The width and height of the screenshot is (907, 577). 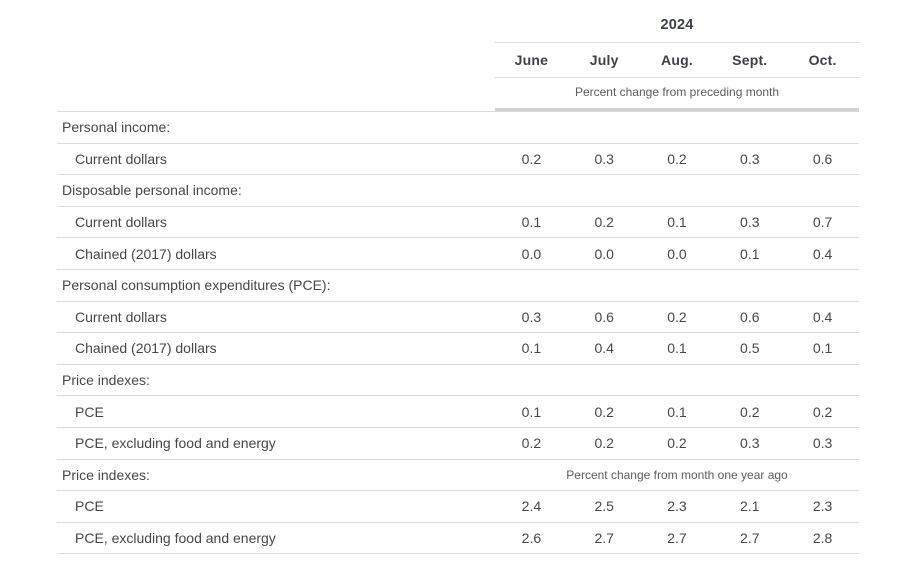 I want to click on table-row: Chained (2017) dollars 0.1 0.4 0.1 0.5 0.1, so click(x=458, y=349).